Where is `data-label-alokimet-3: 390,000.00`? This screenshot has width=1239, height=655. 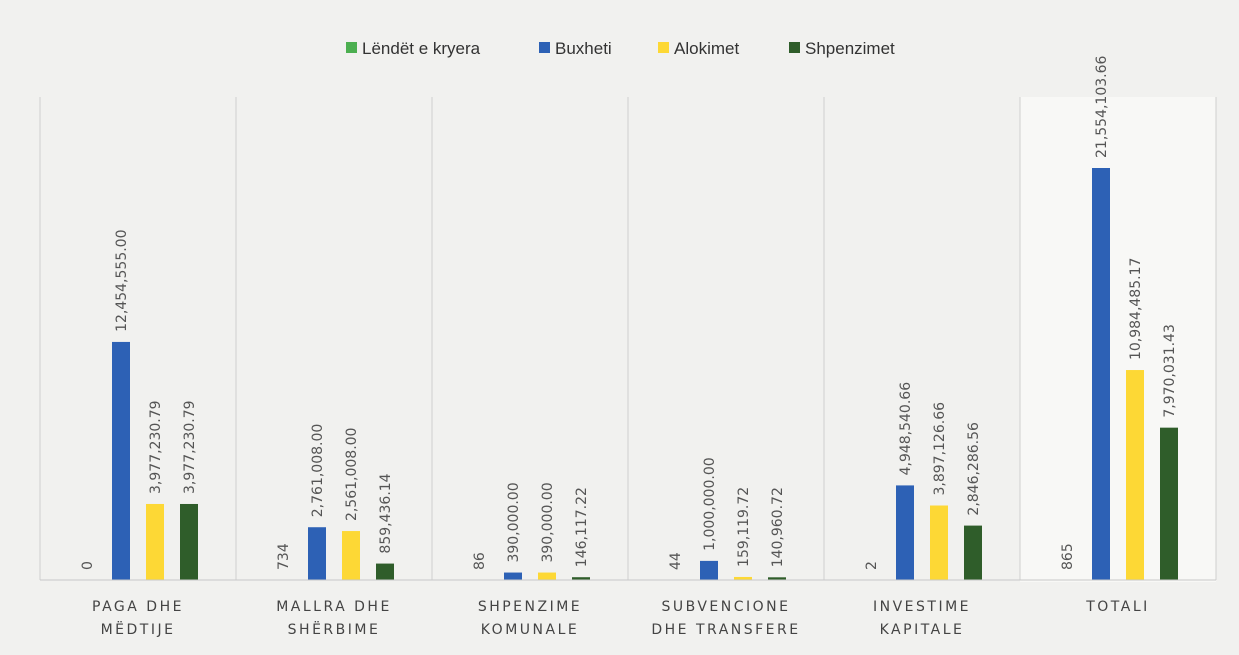
data-label-alokimet-3: 390,000.00 is located at coordinates (548, 522).